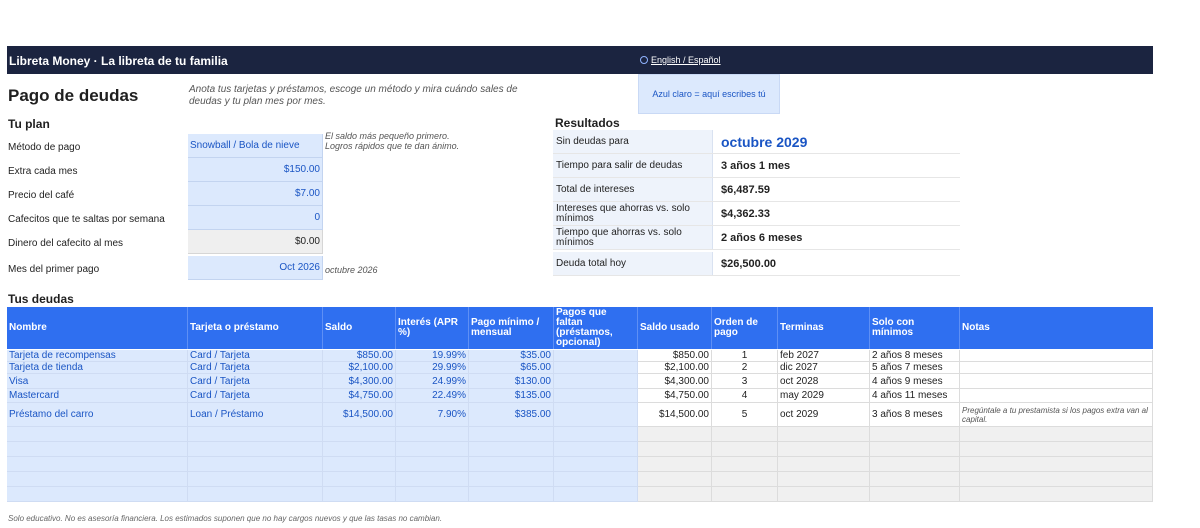 The width and height of the screenshot is (1200, 528). What do you see at coordinates (255, 268) in the screenshot?
I see `first-payment-month-input: Oct 2026` at bounding box center [255, 268].